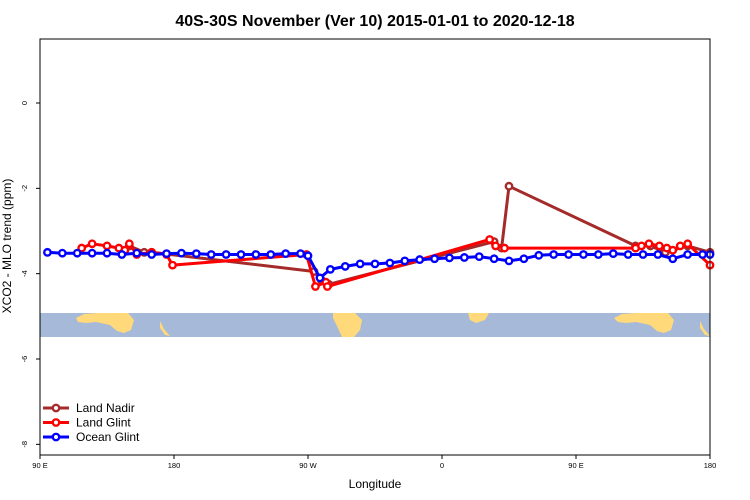 The width and height of the screenshot is (750, 500). I want to click on land-glint-series, so click(396, 263).